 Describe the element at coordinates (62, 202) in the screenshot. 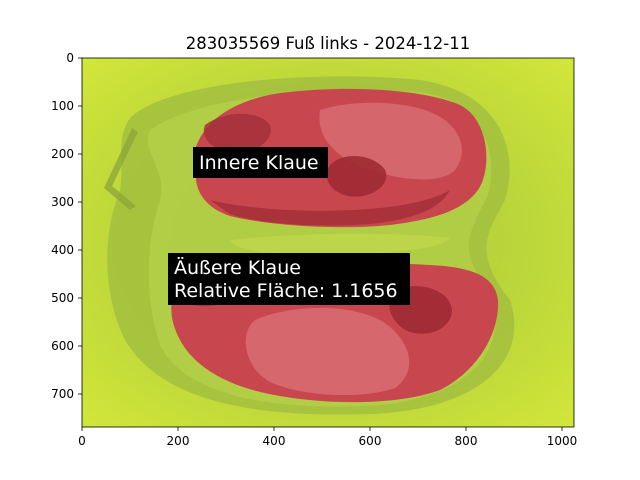

I see `y-tick-label: 300` at that location.